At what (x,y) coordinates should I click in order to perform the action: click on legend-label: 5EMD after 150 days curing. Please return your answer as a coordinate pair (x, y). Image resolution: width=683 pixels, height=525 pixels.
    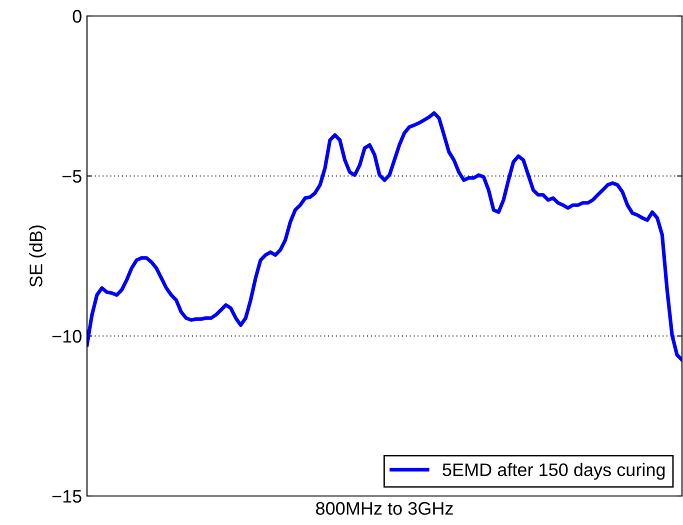
    Looking at the image, I should click on (553, 471).